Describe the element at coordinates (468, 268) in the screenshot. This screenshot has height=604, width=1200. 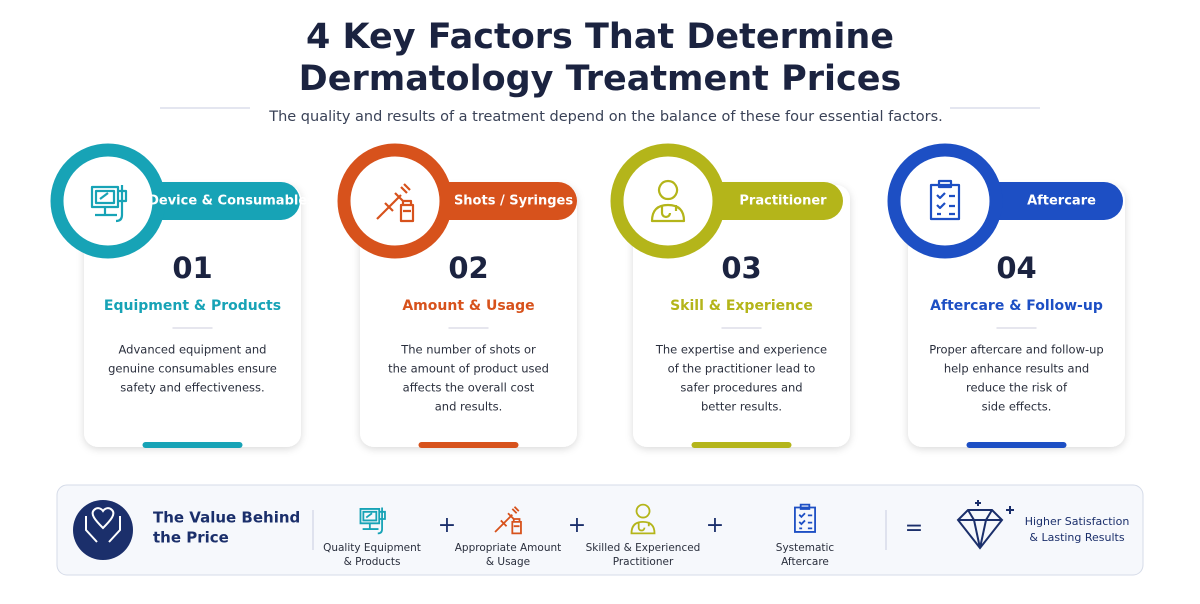
I see `card-number: 02` at that location.